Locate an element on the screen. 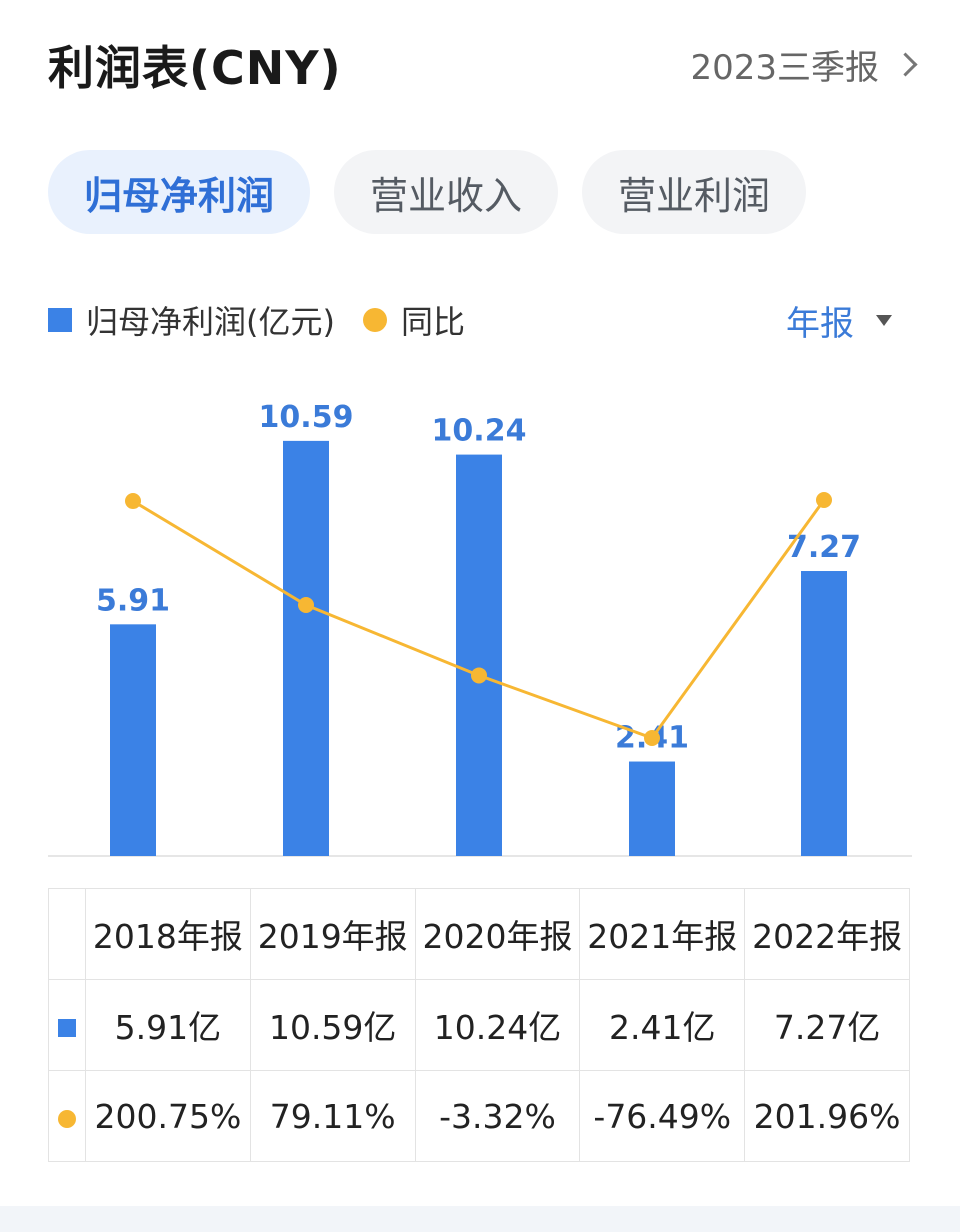 This screenshot has width=960, height=1232. legend-item-line: 同比 is located at coordinates (413, 320).